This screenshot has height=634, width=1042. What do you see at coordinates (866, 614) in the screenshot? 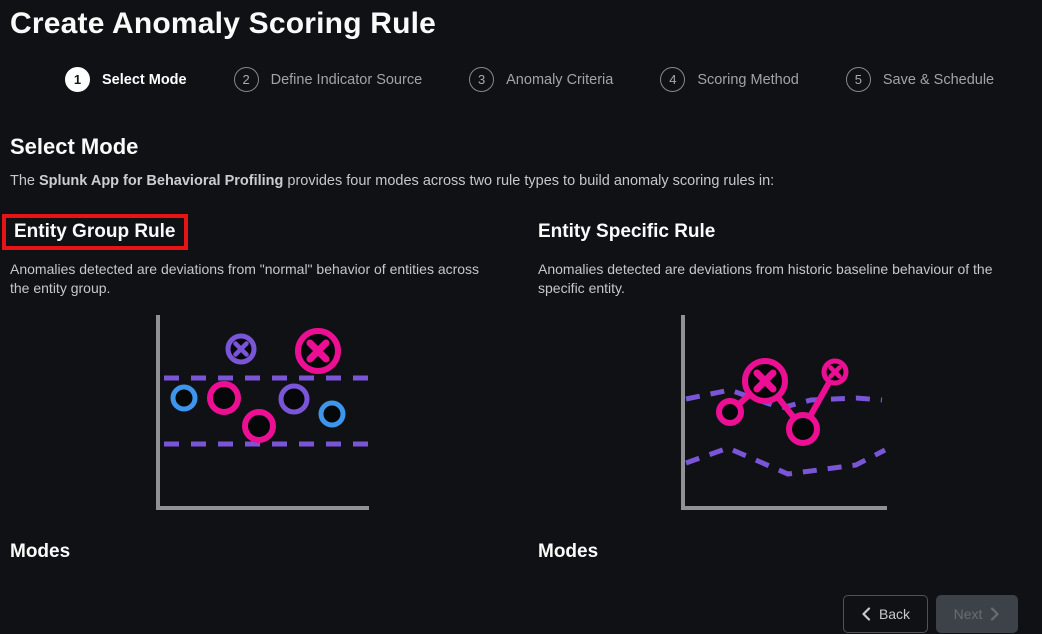
I see `chevron-left-icon` at bounding box center [866, 614].